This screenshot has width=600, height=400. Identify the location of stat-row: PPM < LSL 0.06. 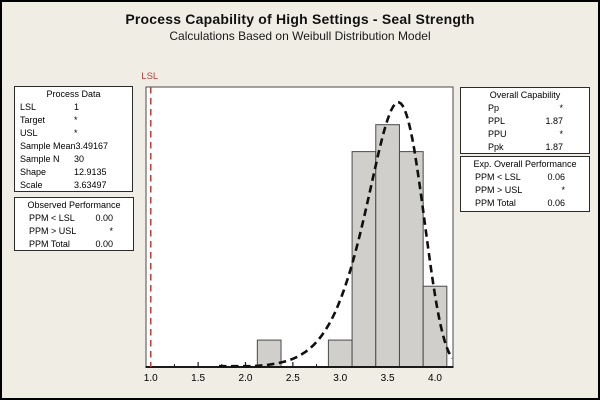
(525, 177).